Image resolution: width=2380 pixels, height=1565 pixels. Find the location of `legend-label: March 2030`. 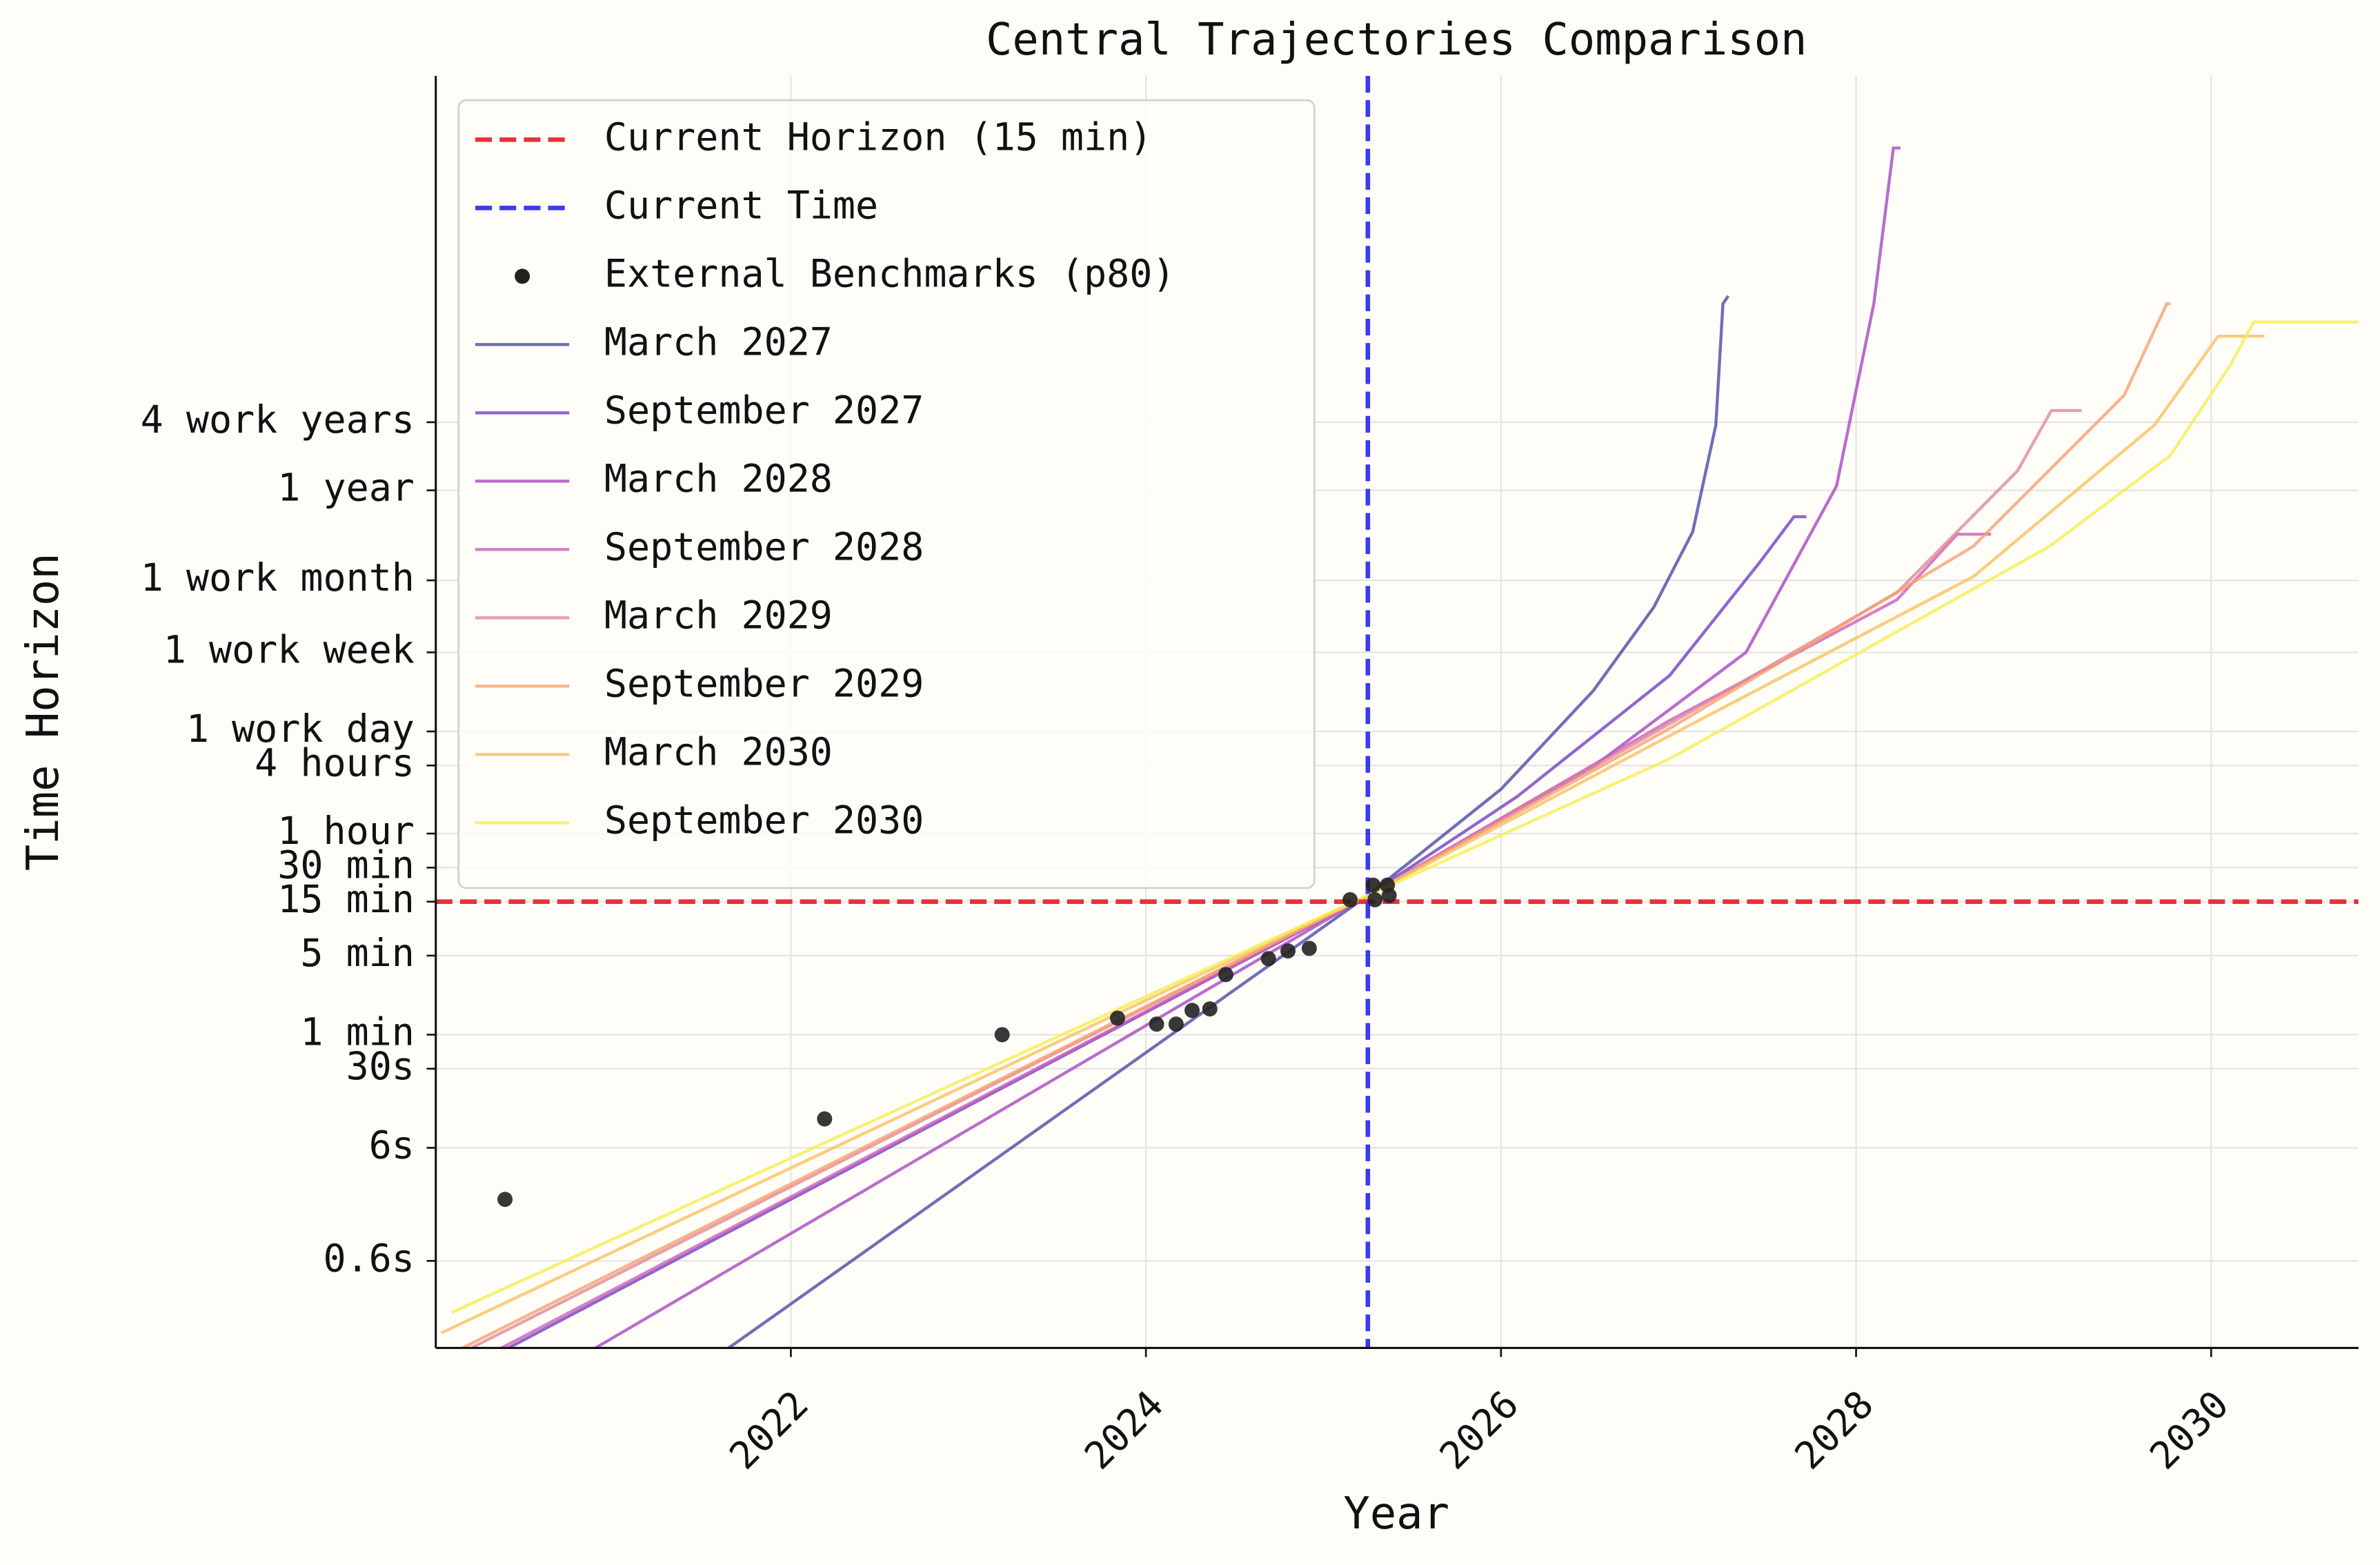

legend-label: March 2030 is located at coordinates (718, 751).